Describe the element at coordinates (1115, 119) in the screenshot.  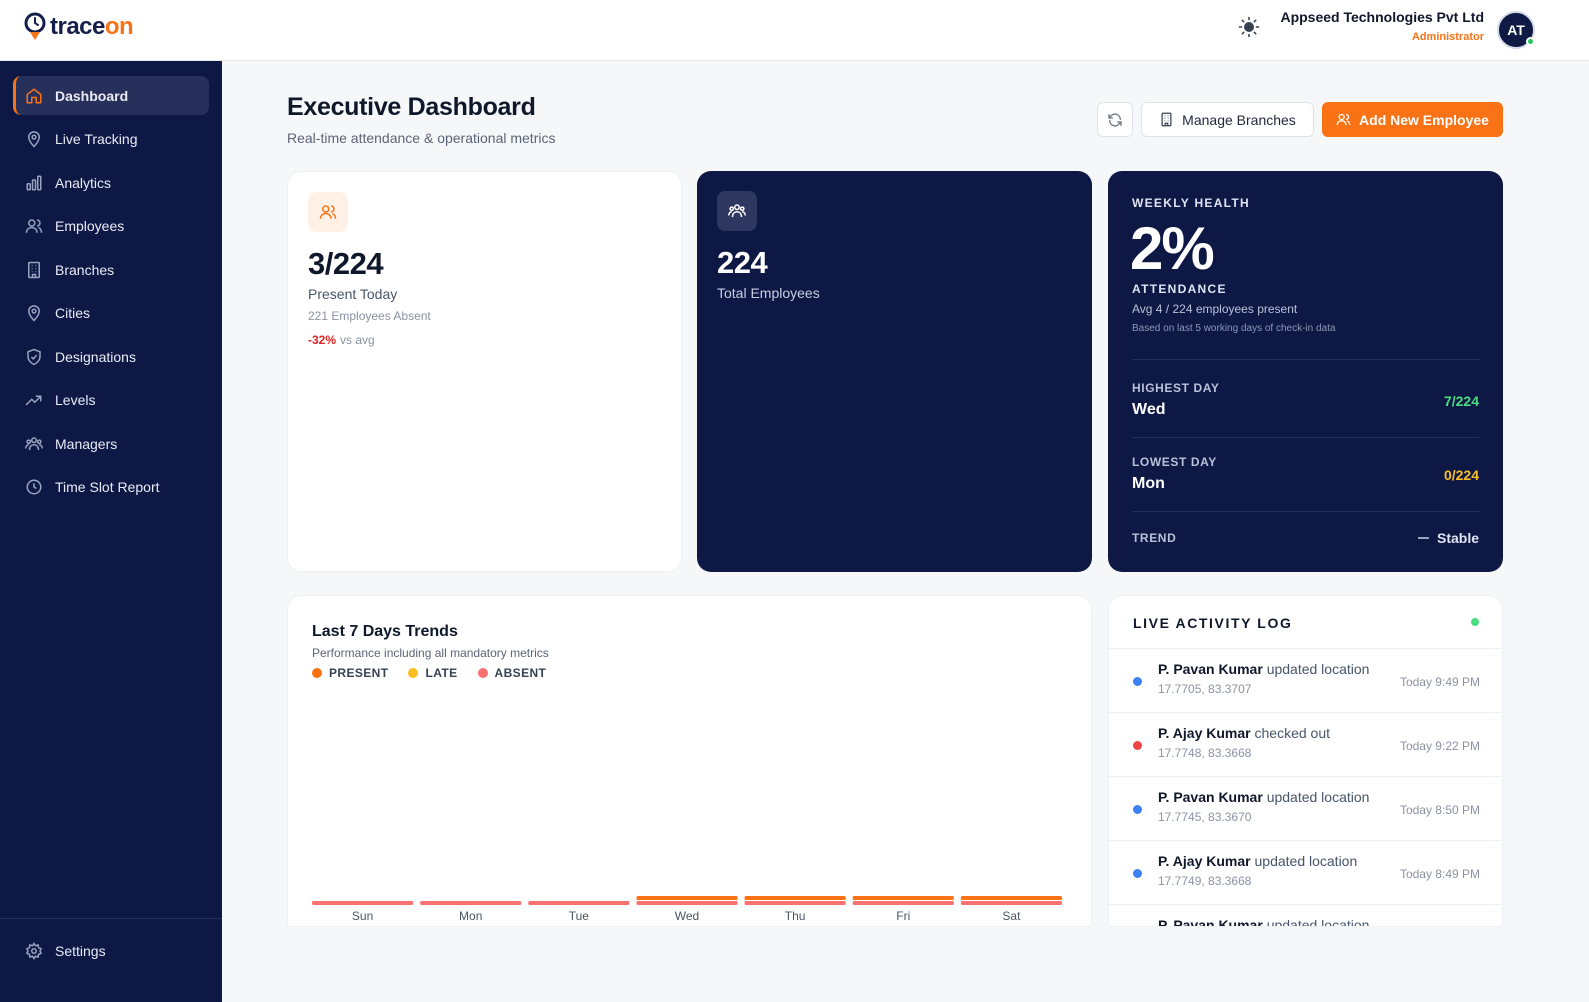
I see `refresh-button` at that location.